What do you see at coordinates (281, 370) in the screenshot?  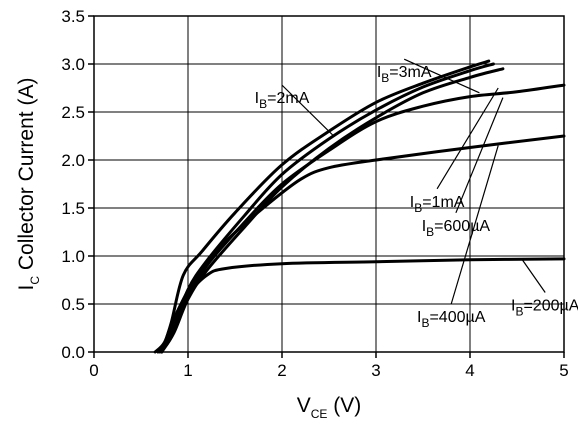 I see `x-tick-label: 2` at bounding box center [281, 370].